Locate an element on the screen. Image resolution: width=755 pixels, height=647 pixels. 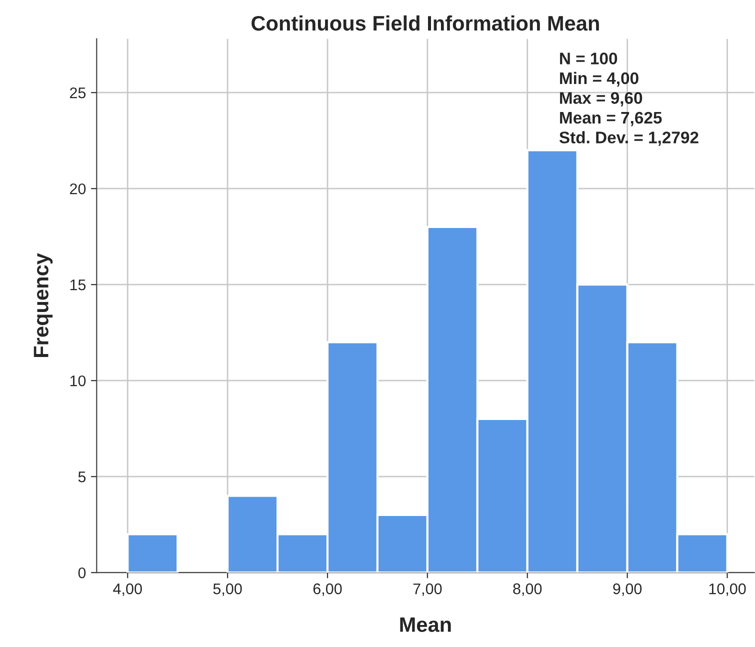
annotation: Min = 4,00 is located at coordinates (599, 79).